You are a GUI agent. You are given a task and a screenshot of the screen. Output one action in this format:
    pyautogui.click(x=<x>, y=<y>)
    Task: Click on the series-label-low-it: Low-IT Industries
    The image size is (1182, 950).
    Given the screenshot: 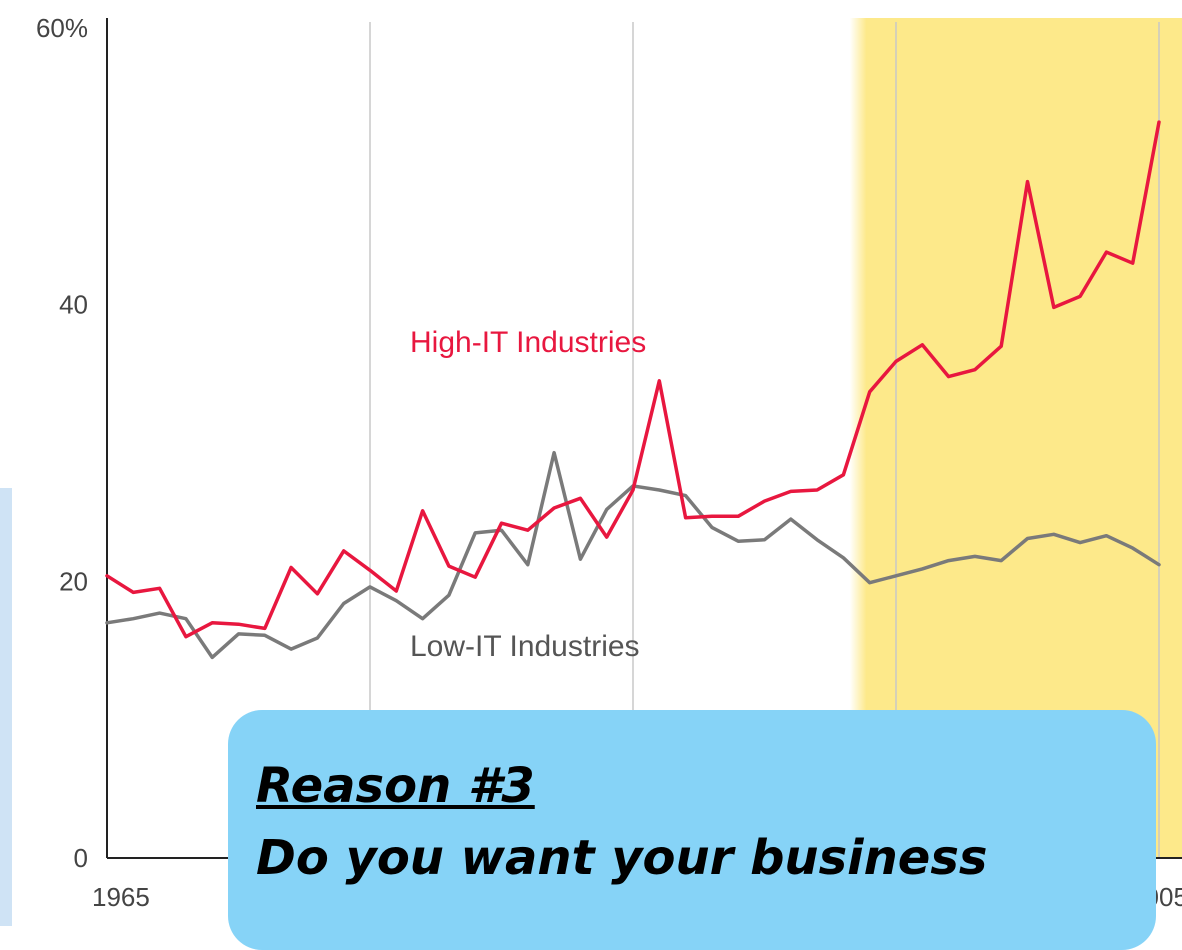 What is the action you would take?
    pyautogui.click(x=525, y=646)
    